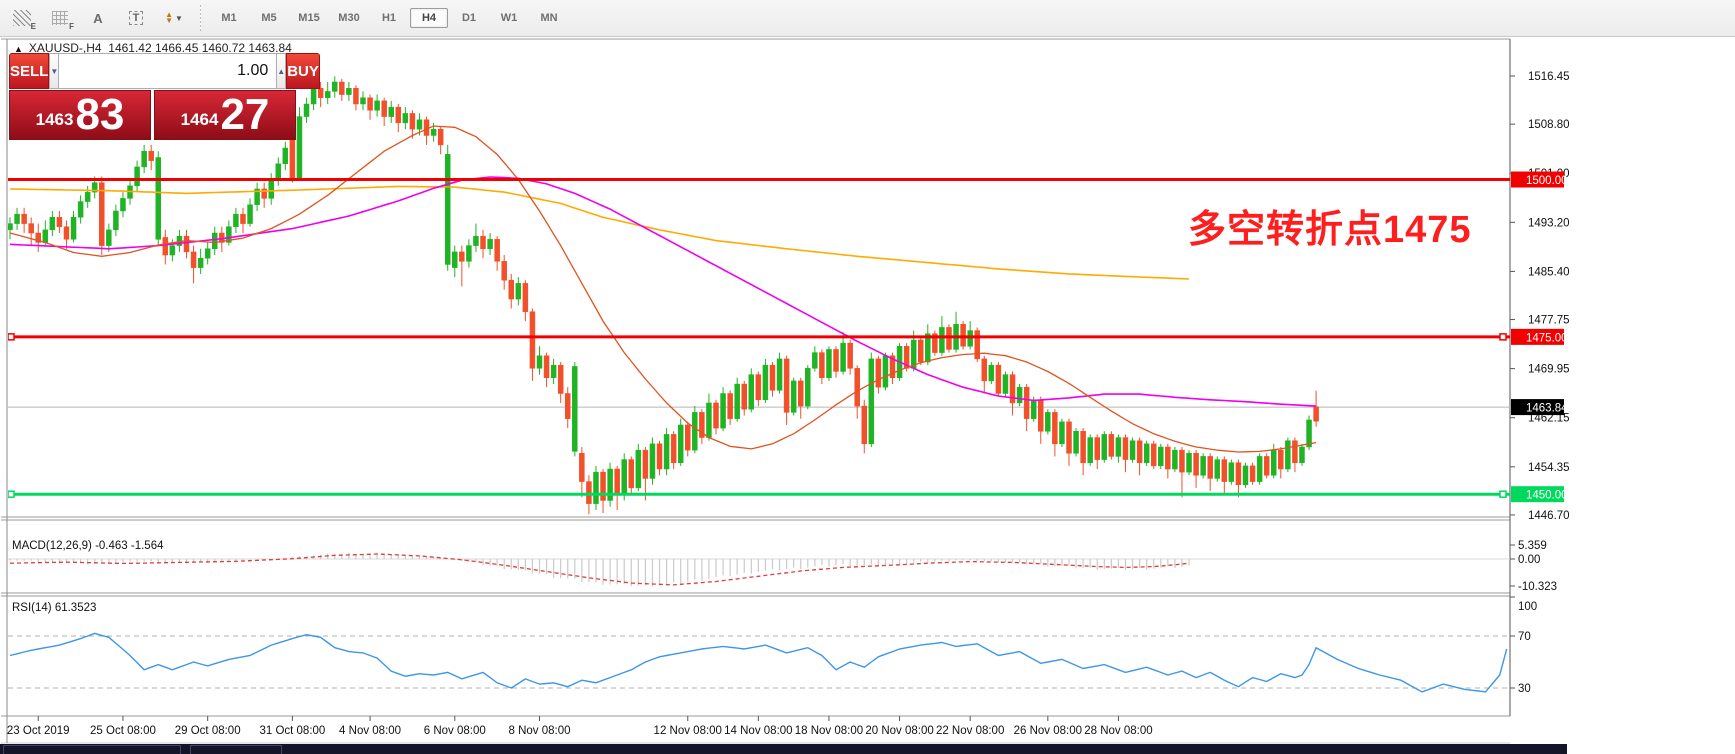 The width and height of the screenshot is (1735, 754). What do you see at coordinates (829, 731) in the screenshot?
I see `time-tick-label: 18 Nov 08:00` at bounding box center [829, 731].